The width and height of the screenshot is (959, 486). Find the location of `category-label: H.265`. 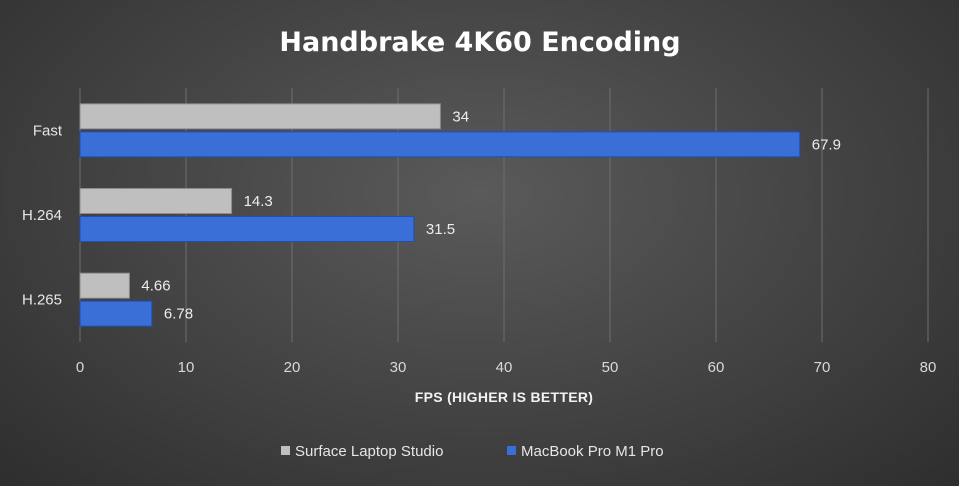

category-label: H.265 is located at coordinates (42, 300).